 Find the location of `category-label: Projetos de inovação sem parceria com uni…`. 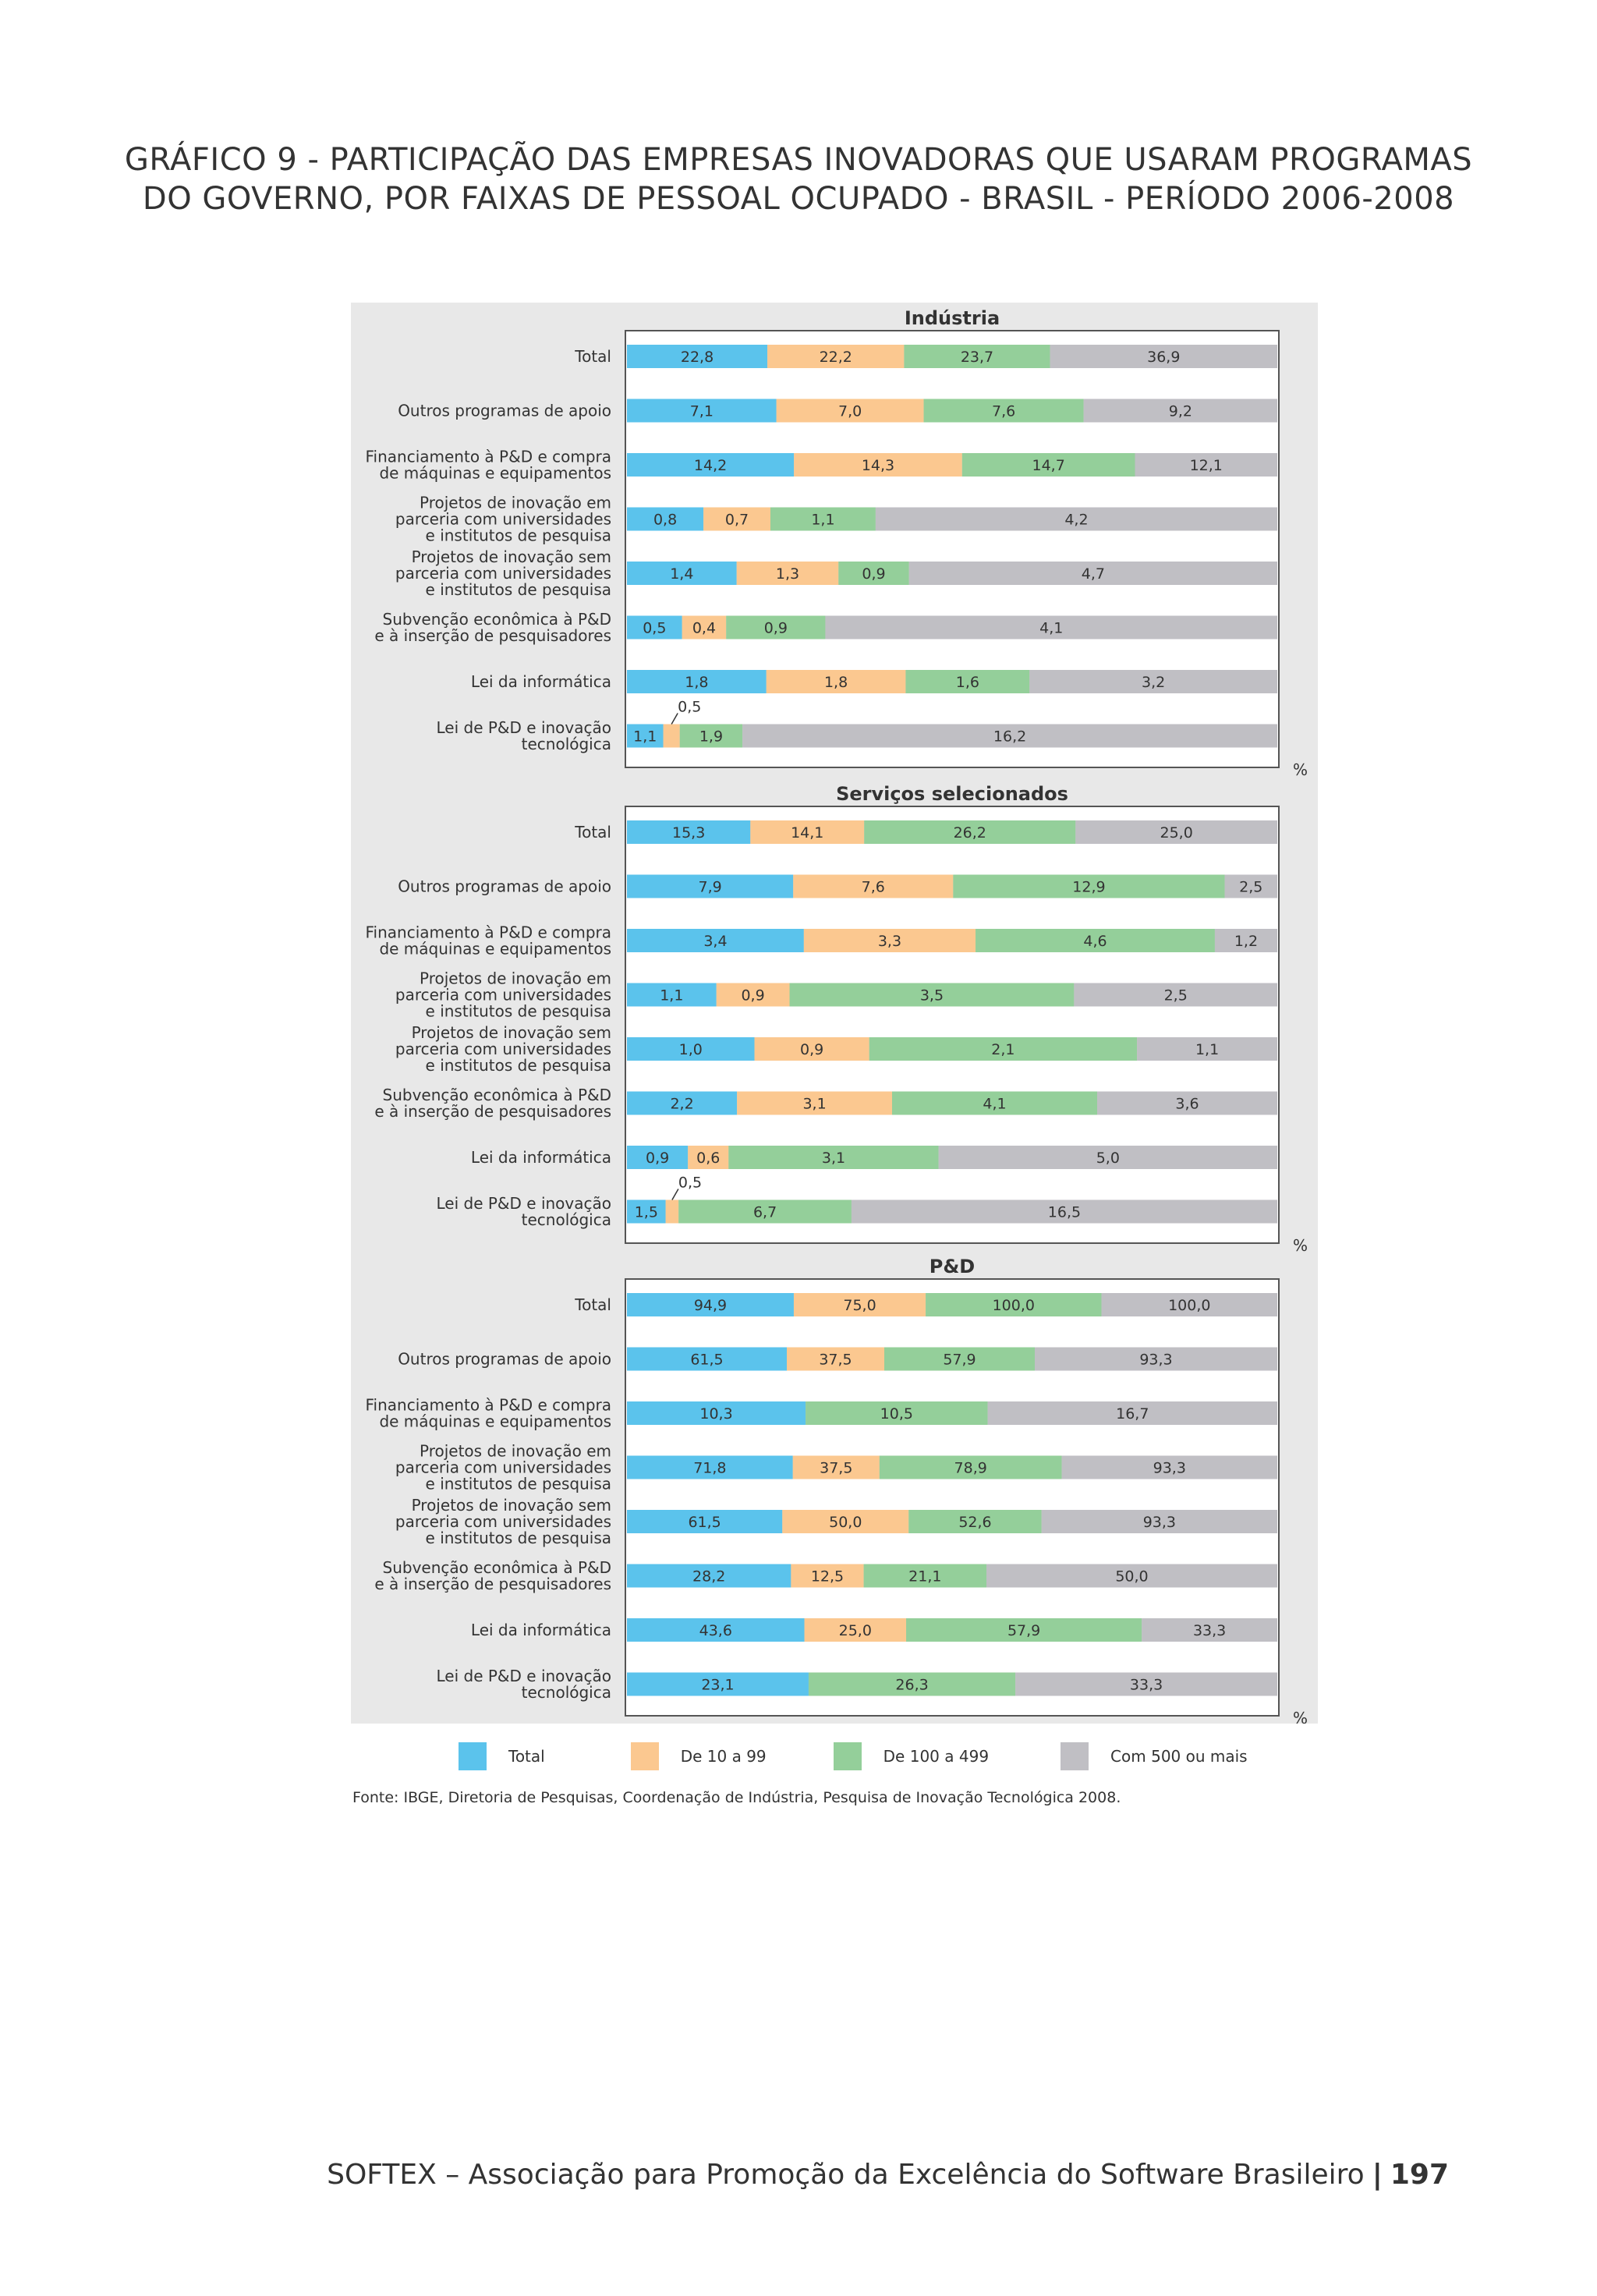

category-label: Projetos de inovação sem parceria com uni… is located at coordinates (503, 1521).